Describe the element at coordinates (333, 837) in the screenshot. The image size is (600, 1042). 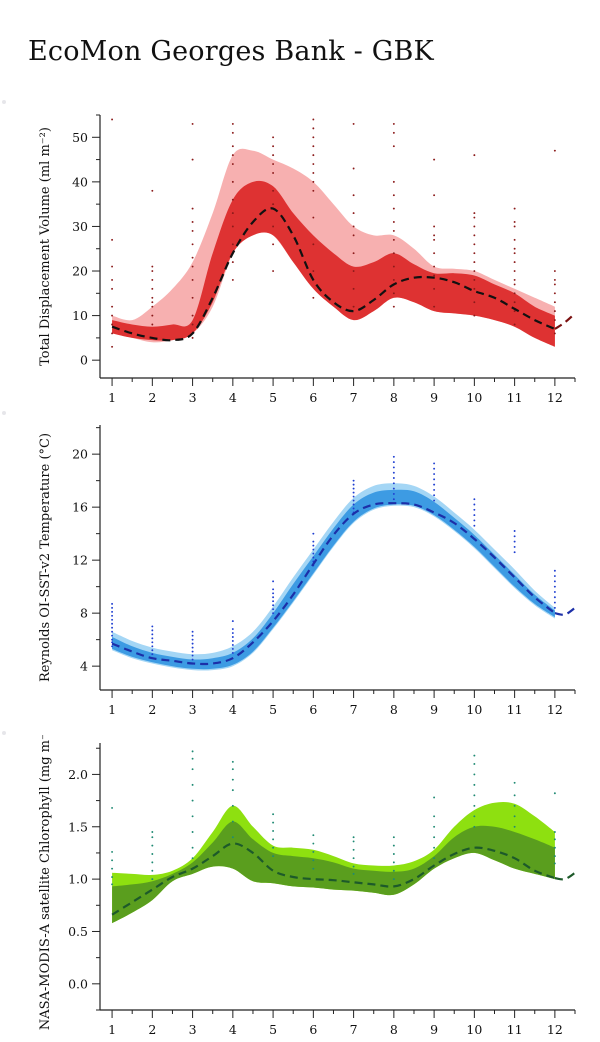
I see `plot-area` at that location.